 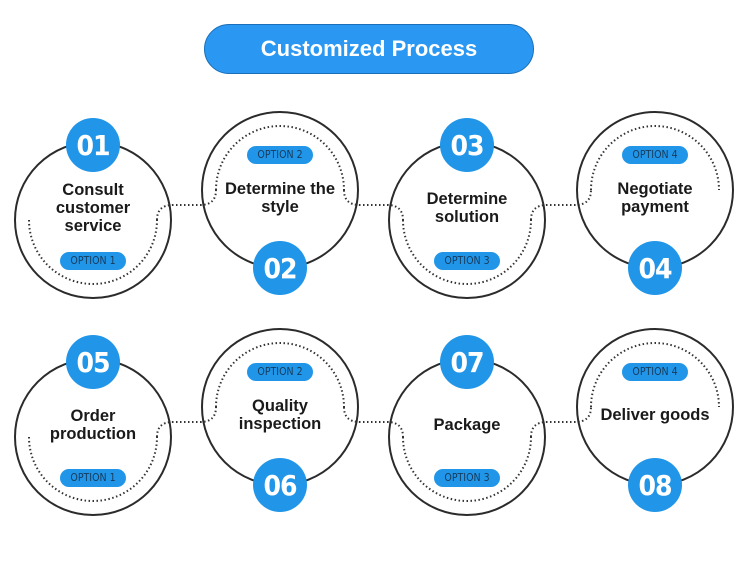 What do you see at coordinates (467, 208) in the screenshot?
I see `step-label: Determine solution` at bounding box center [467, 208].